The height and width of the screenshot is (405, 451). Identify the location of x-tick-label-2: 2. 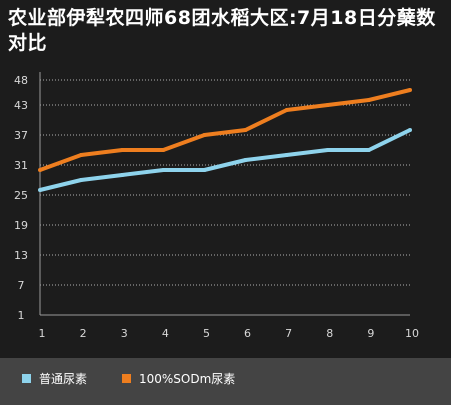
(83, 333).